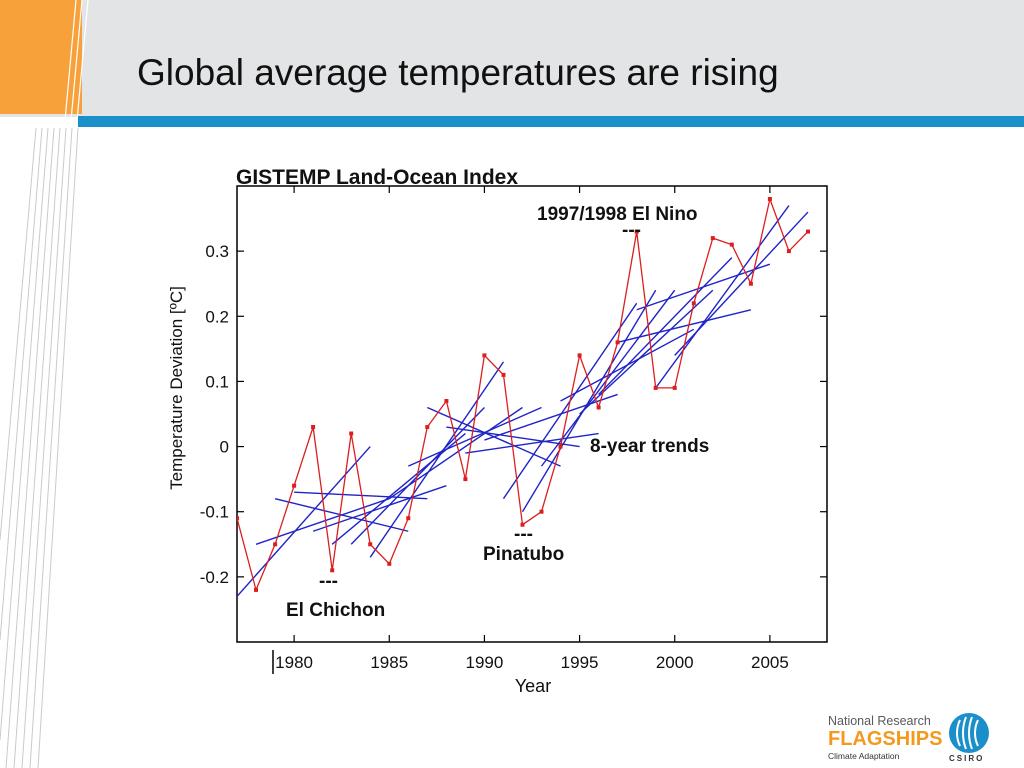  What do you see at coordinates (731, 244) in the screenshot?
I see `data-point-2003` at bounding box center [731, 244].